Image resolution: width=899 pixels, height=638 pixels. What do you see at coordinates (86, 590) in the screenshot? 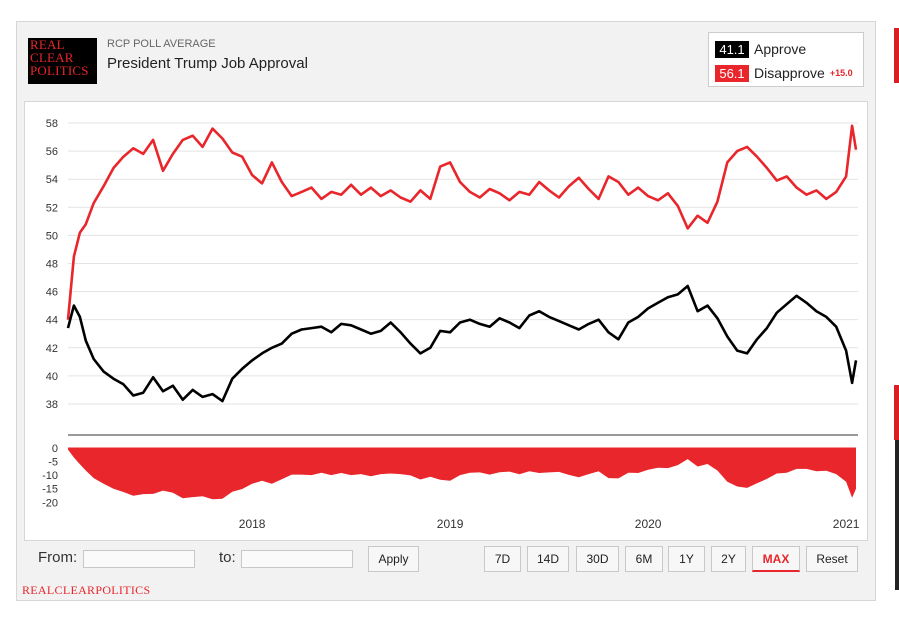
I see `footer-brand: REALCLEARPOLITICS` at bounding box center [86, 590].